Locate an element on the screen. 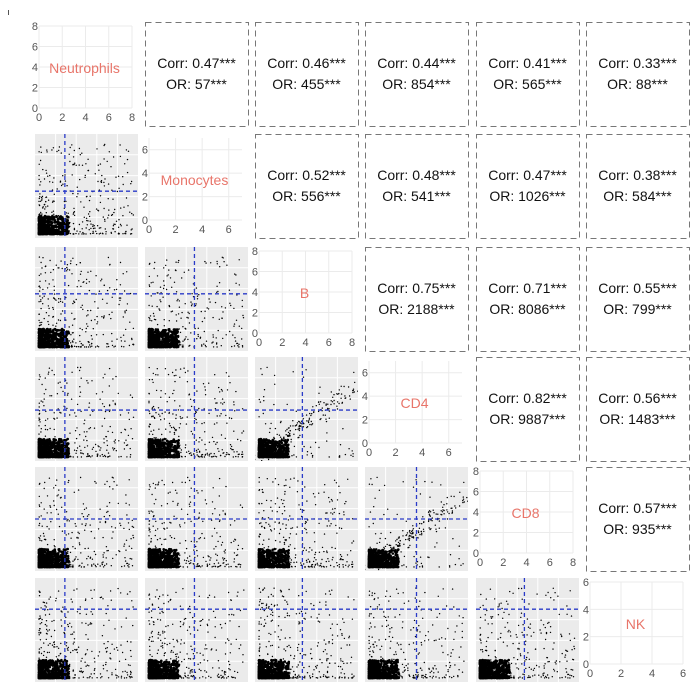 The image size is (691, 685). or-label: OR: 57*** is located at coordinates (196, 84).